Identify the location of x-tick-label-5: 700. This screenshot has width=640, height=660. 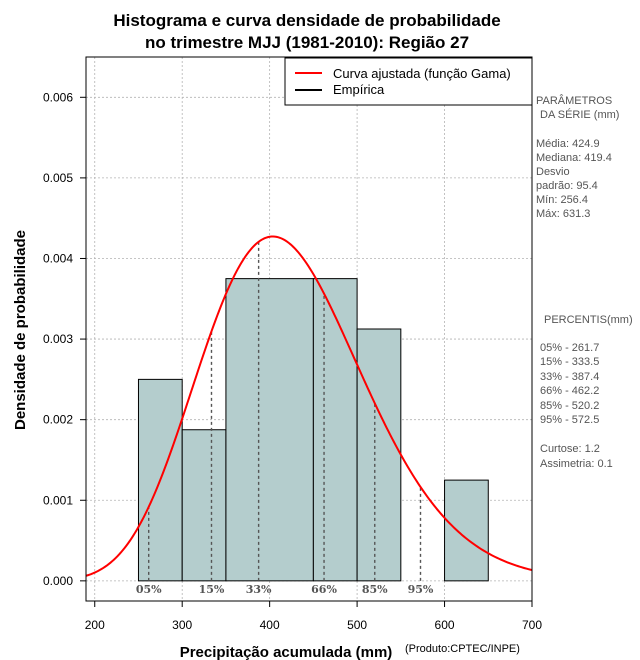
(532, 625).